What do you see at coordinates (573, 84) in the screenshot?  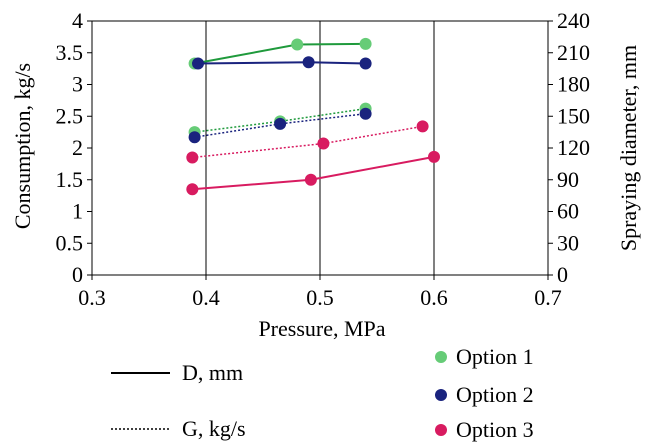 I see `y-right-tick-label: 180` at bounding box center [573, 84].